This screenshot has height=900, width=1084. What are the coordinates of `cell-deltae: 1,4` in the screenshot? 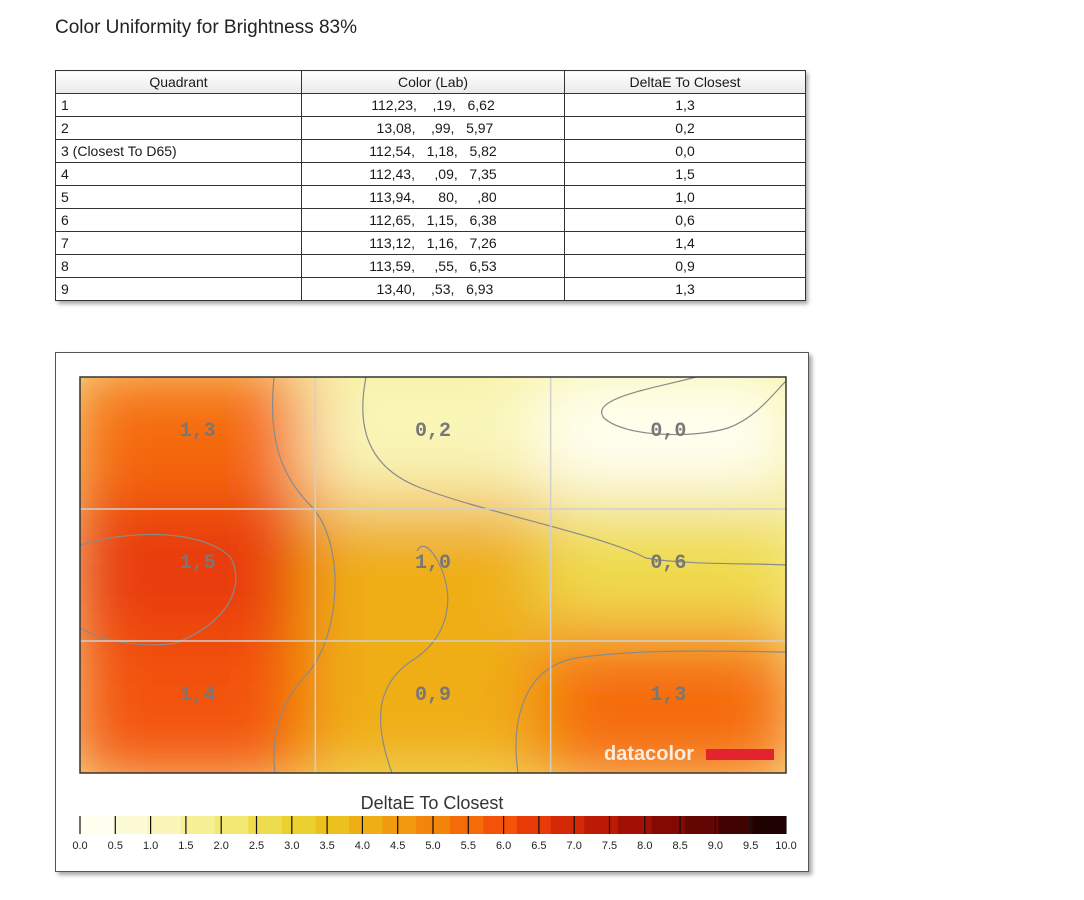 It's located at (685, 243).